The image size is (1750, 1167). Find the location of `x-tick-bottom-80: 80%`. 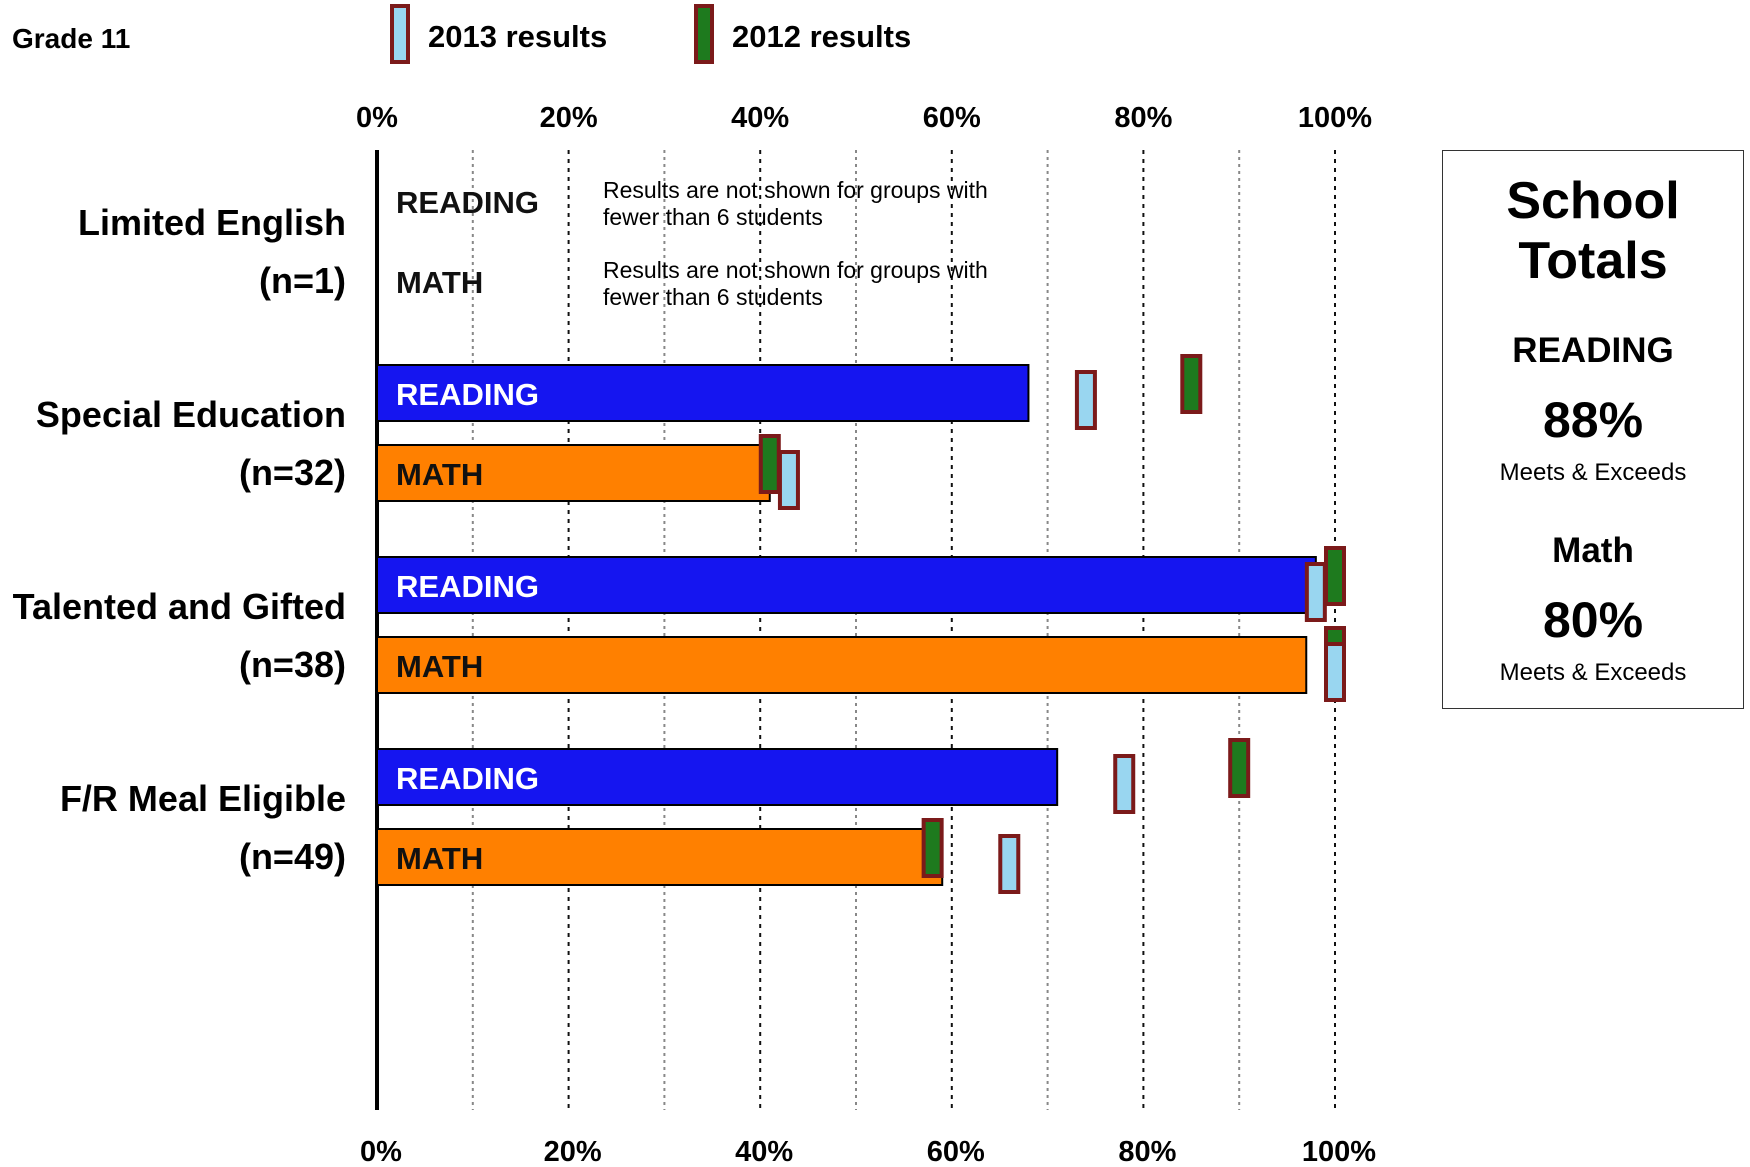

x-tick-bottom-80: 80% is located at coordinates (1147, 1151).